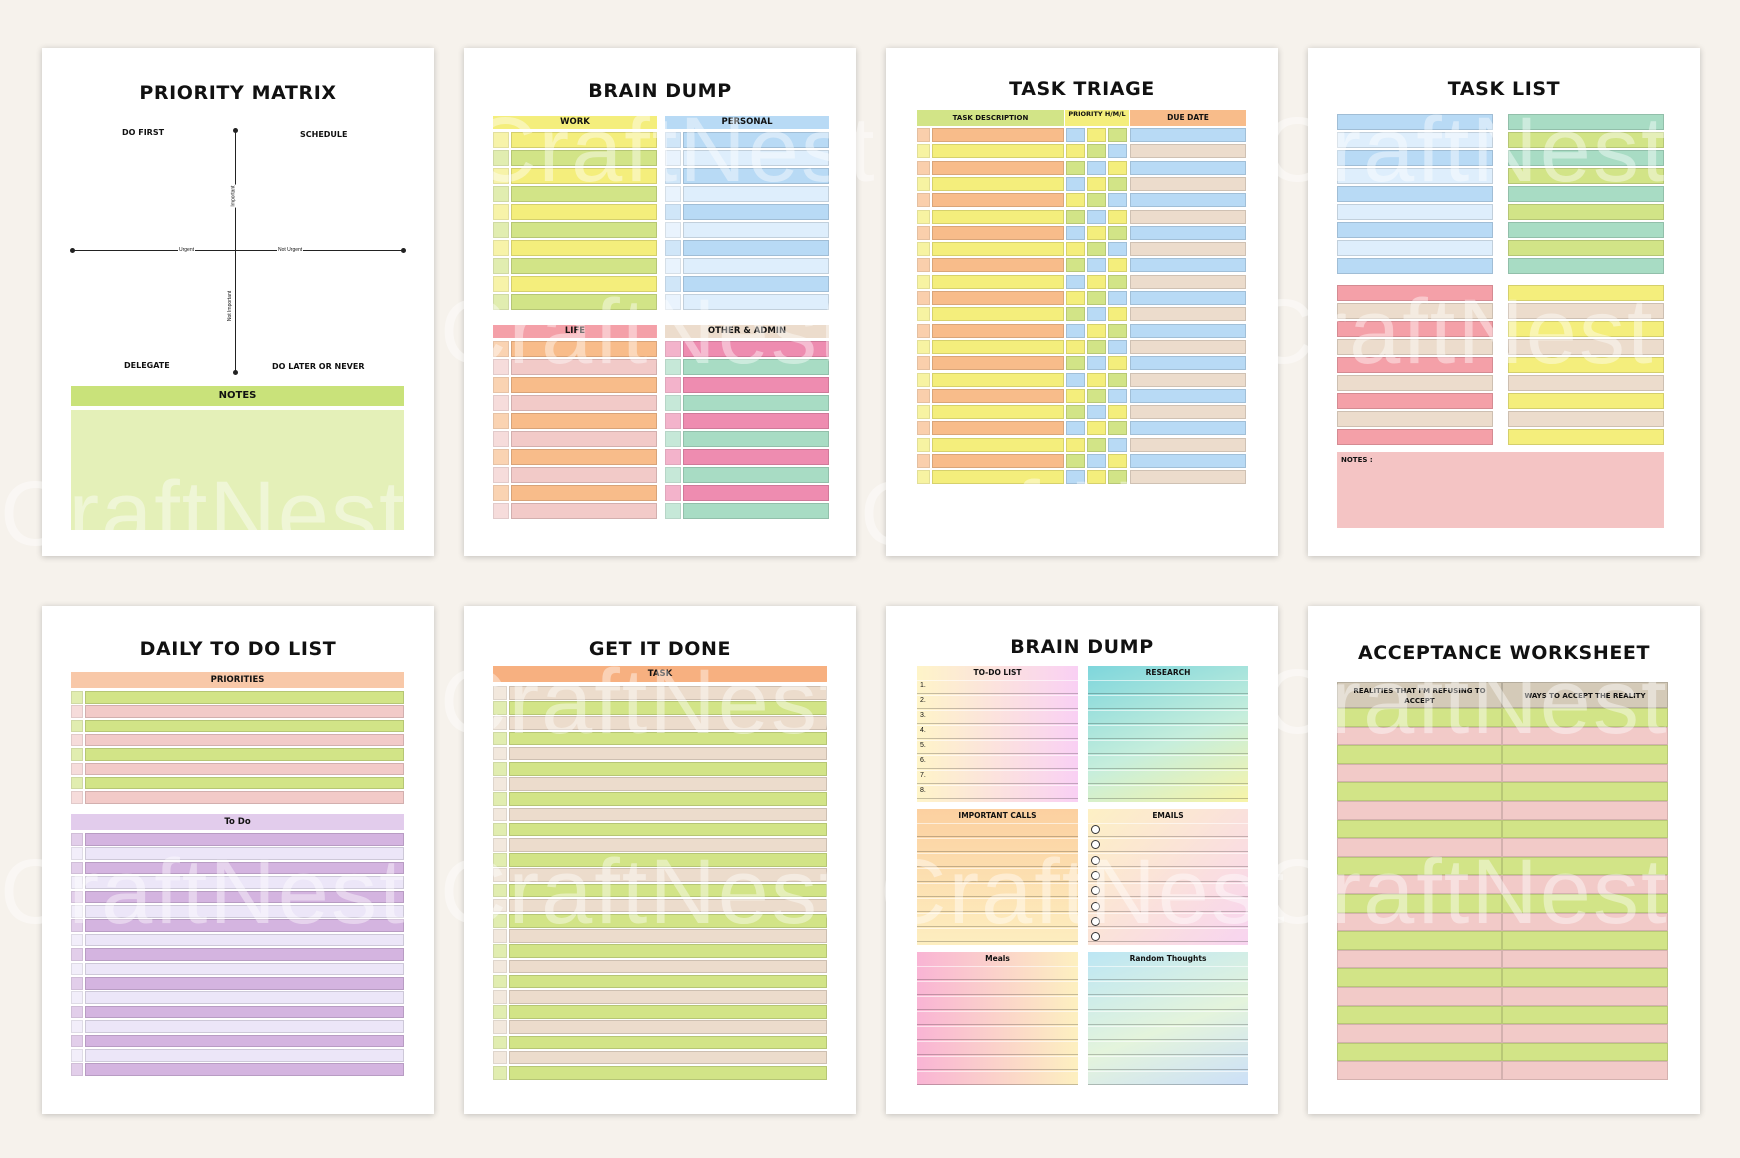 The image size is (1740, 1158). Describe the element at coordinates (997, 877) in the screenshot. I see `important-calls-box` at that location.